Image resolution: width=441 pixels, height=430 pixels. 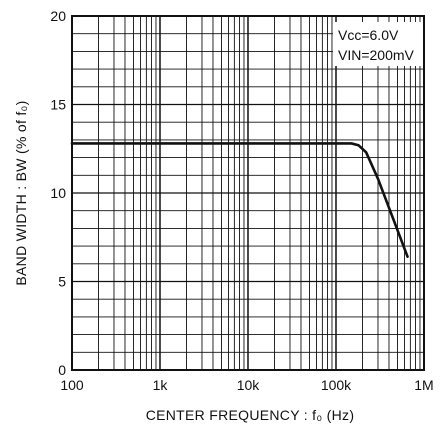 I want to click on y-tick-label: 15, so click(x=58, y=105).